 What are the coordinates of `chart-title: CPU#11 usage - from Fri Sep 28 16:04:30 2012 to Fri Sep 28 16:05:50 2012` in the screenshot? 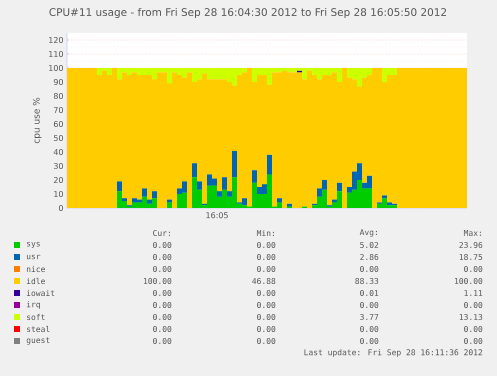 It's located at (247, 13).